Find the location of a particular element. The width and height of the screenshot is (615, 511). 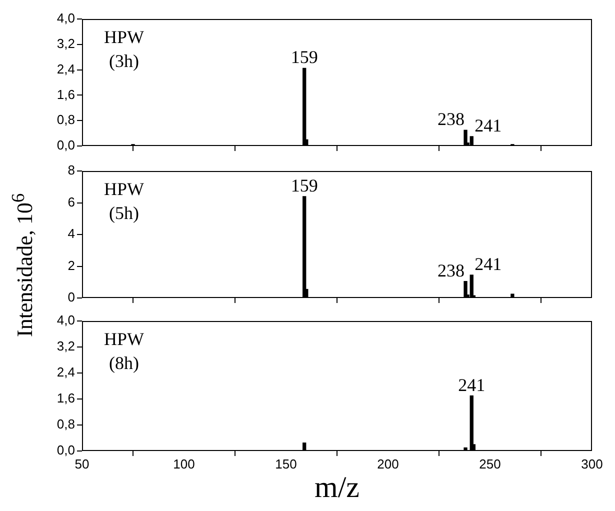

y-tick-label: 2 is located at coordinates (71, 265).